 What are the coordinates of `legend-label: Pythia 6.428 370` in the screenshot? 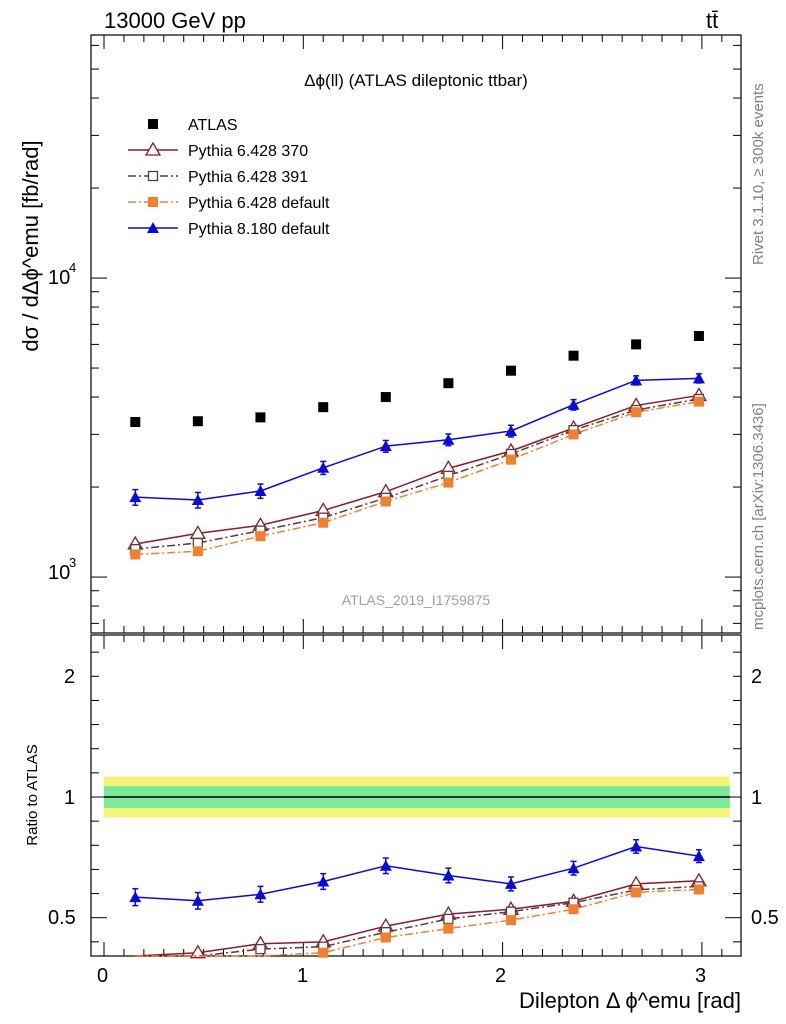 It's located at (248, 151).